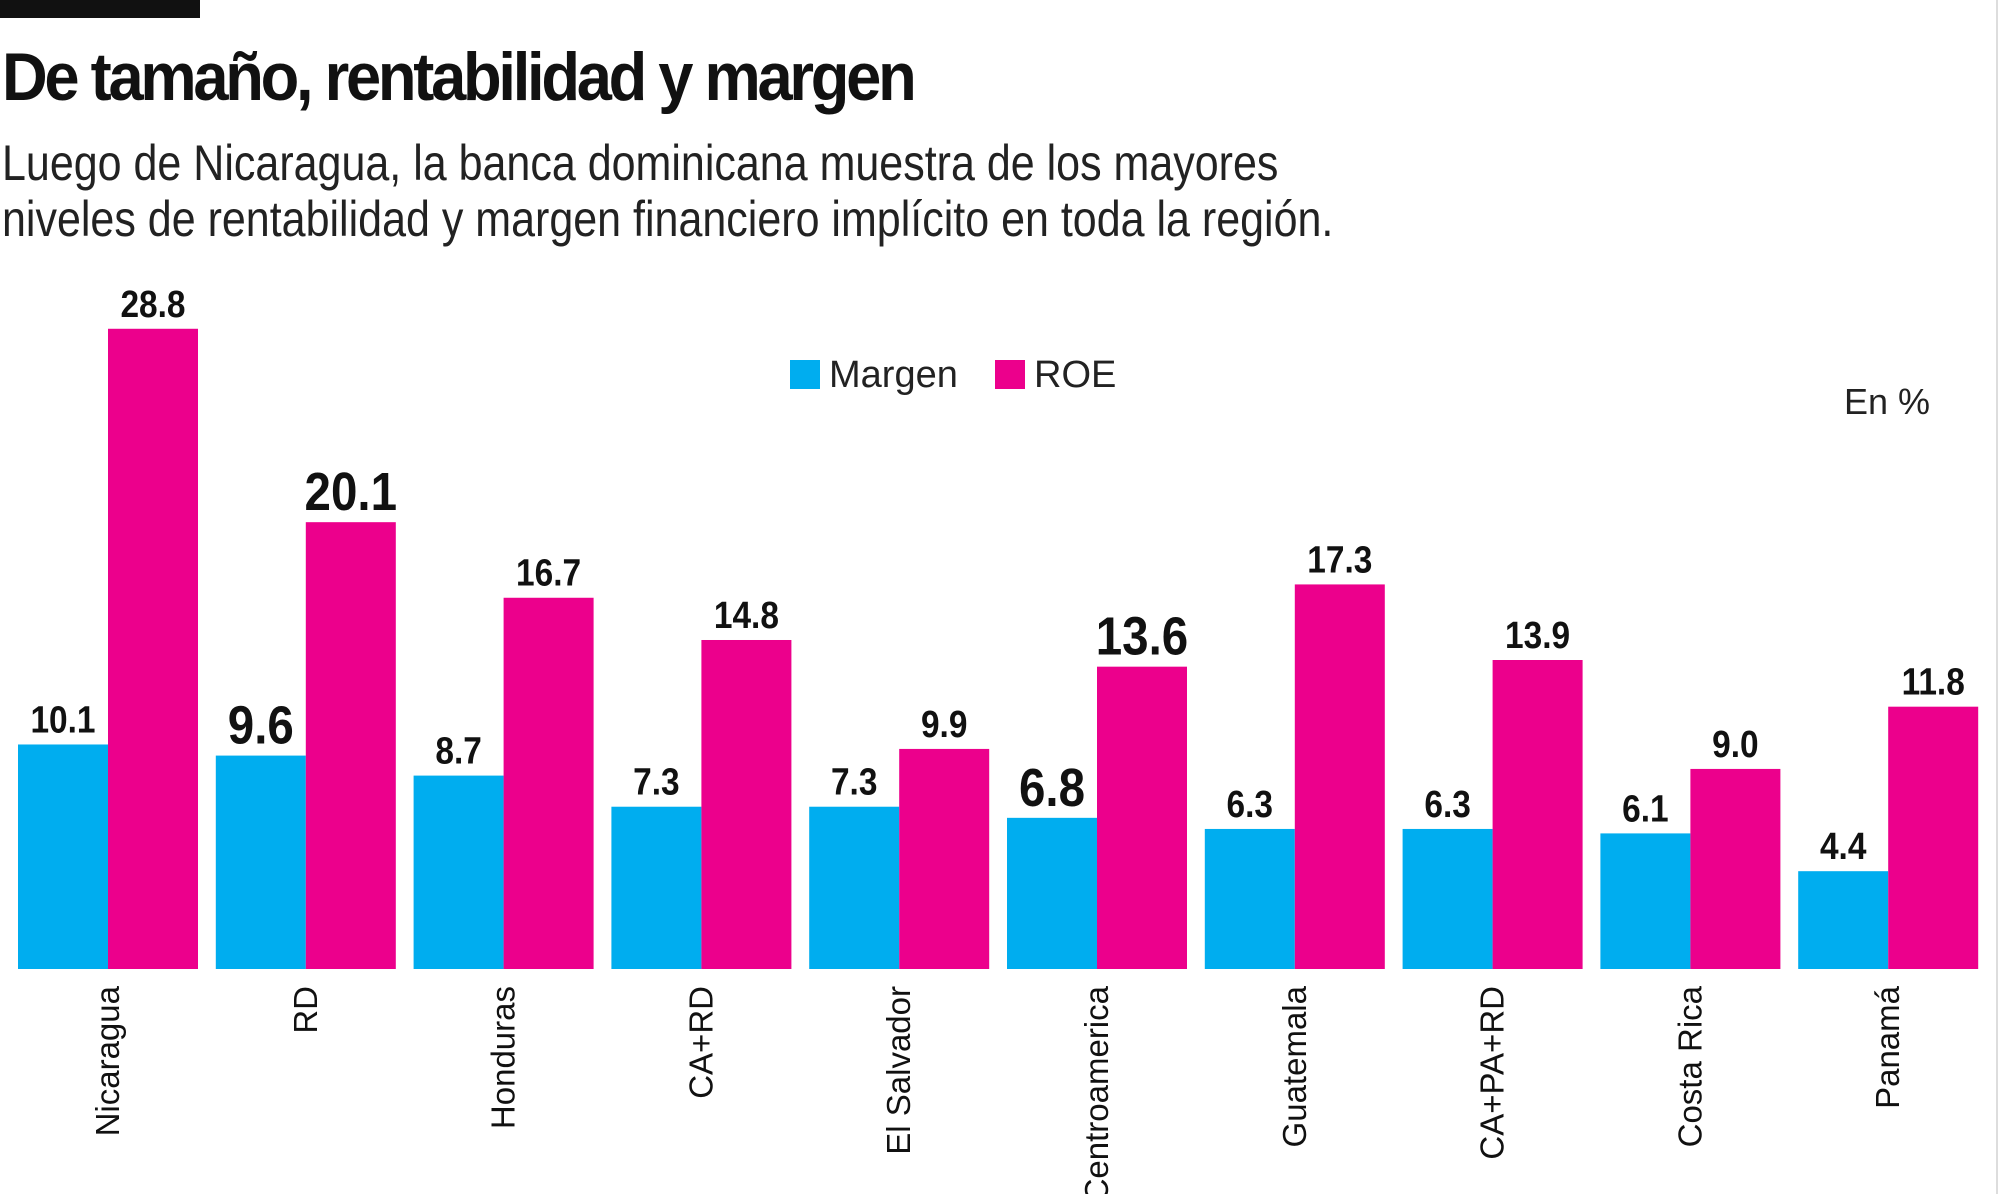  What do you see at coordinates (1492, 1073) in the screenshot?
I see `category-label: CA+PA+RD` at bounding box center [1492, 1073].